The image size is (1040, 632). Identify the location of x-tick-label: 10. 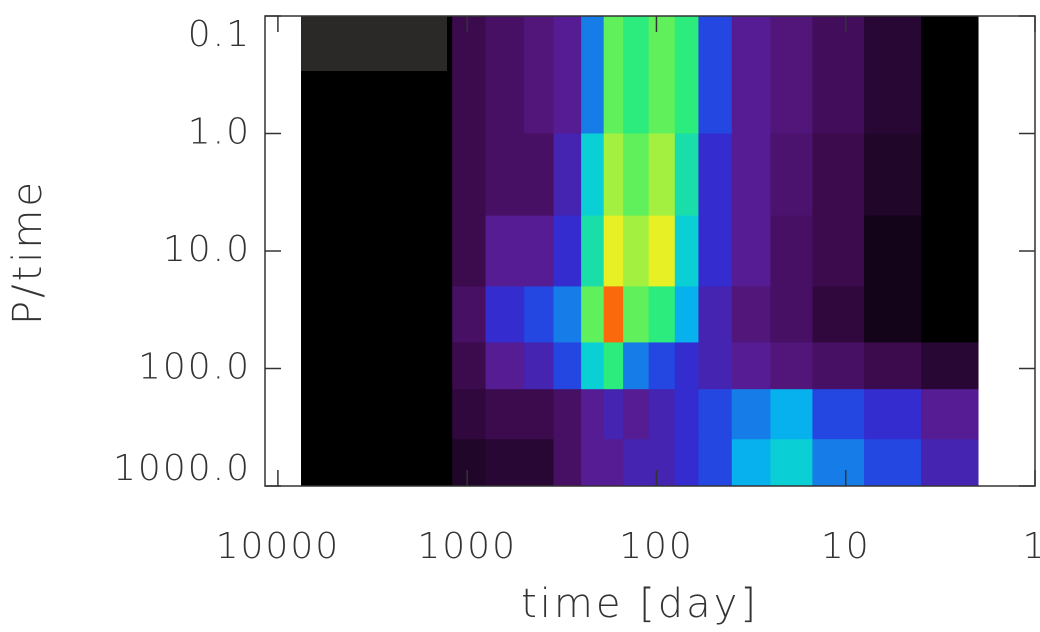
(846, 546).